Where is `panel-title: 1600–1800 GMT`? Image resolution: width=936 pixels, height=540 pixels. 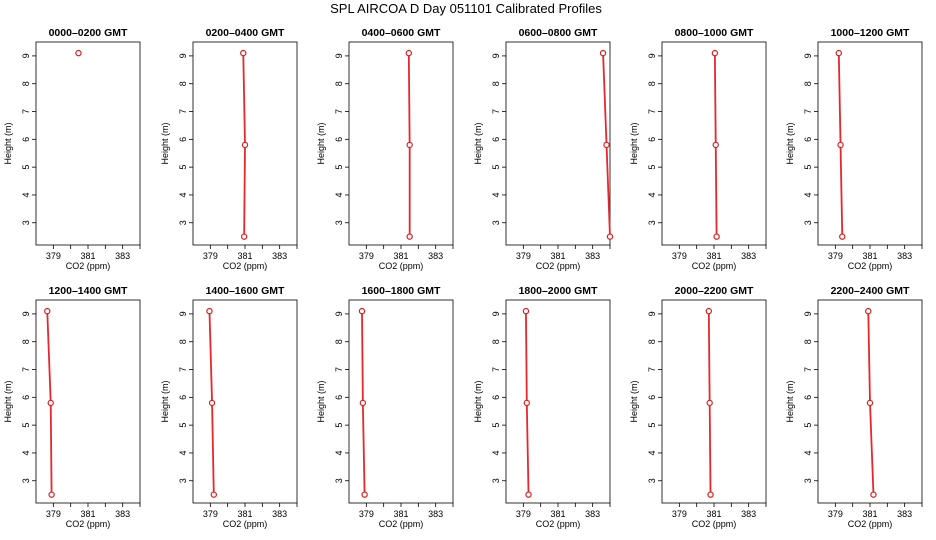
panel-title: 1600–1800 GMT is located at coordinates (401, 291).